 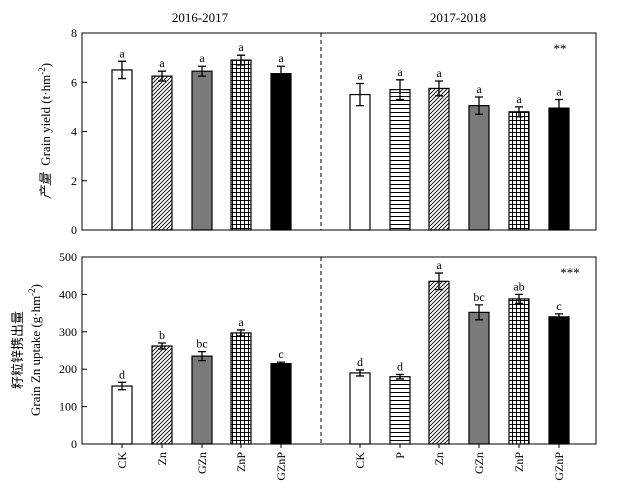 I want to click on x-tick-label: P, so click(x=400, y=455).